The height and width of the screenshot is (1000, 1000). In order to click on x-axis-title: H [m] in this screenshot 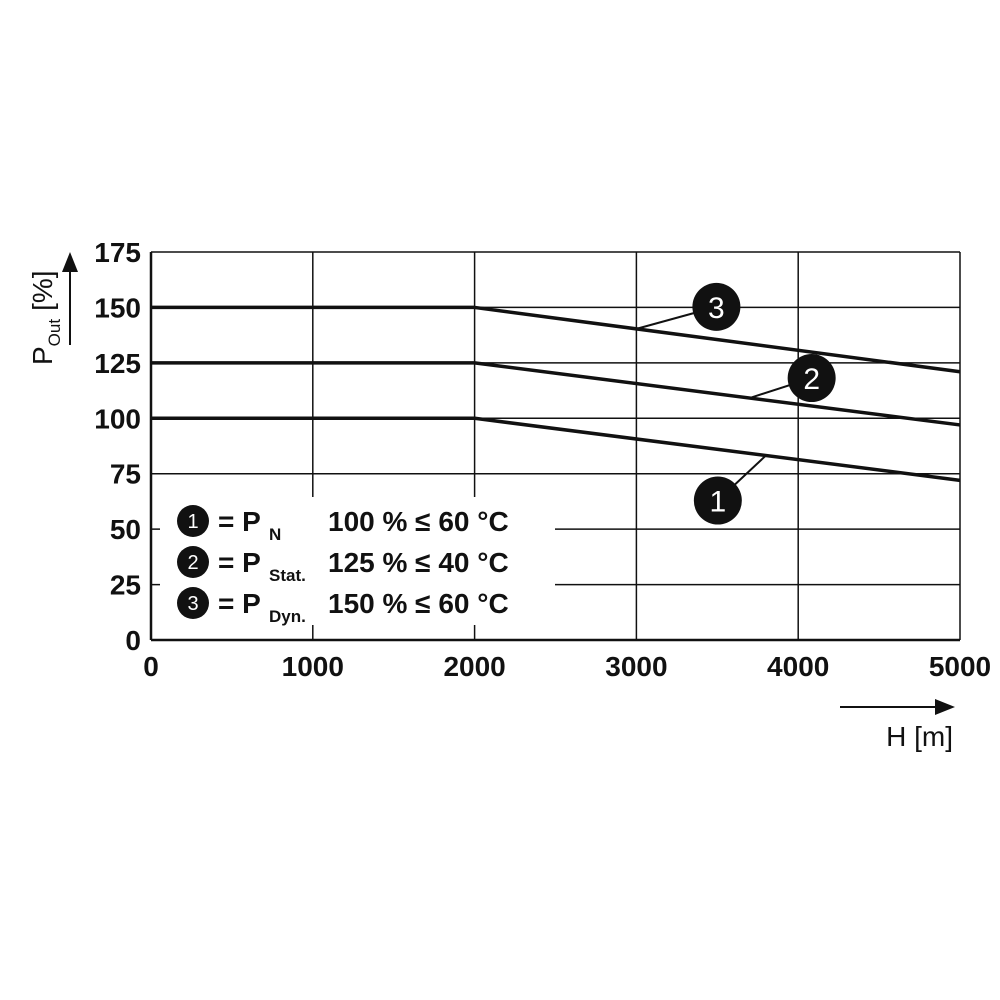, I will do `click(897, 725)`.